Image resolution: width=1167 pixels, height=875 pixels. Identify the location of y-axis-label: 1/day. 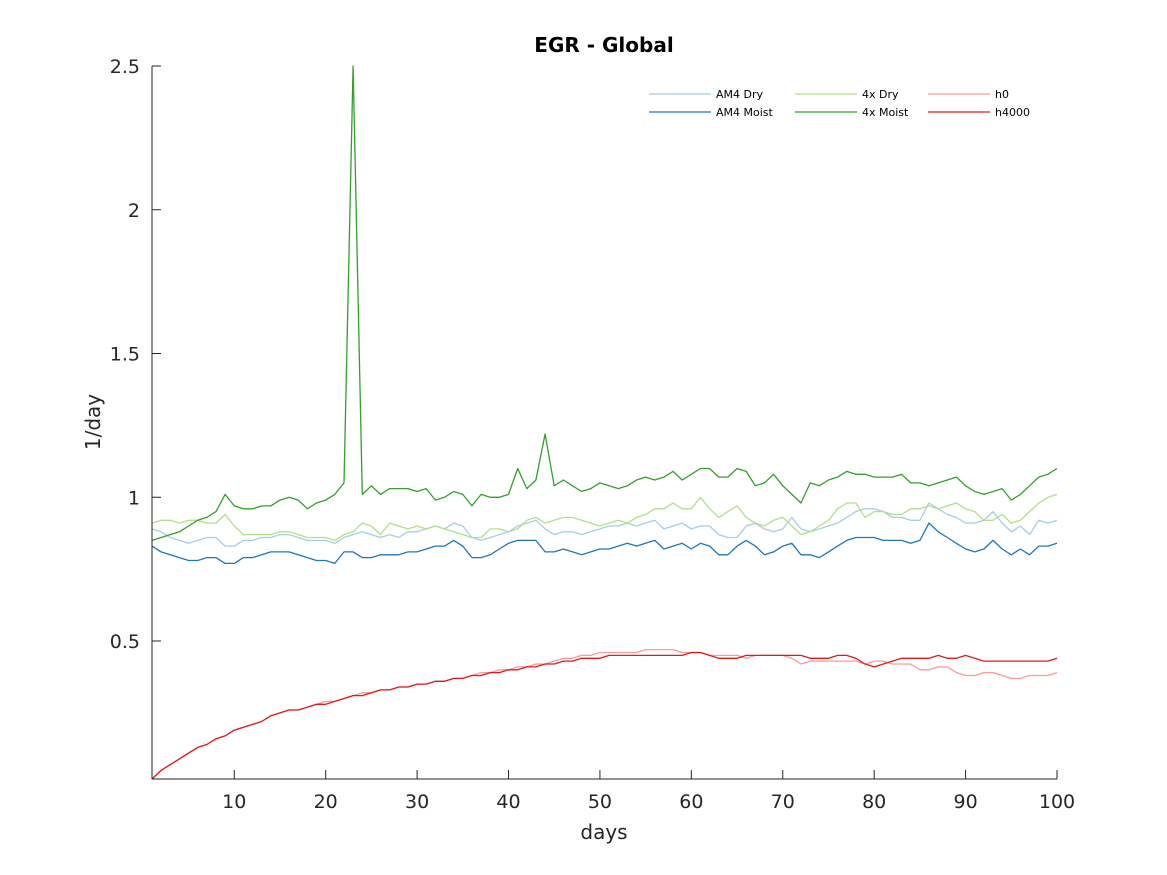
(93, 422).